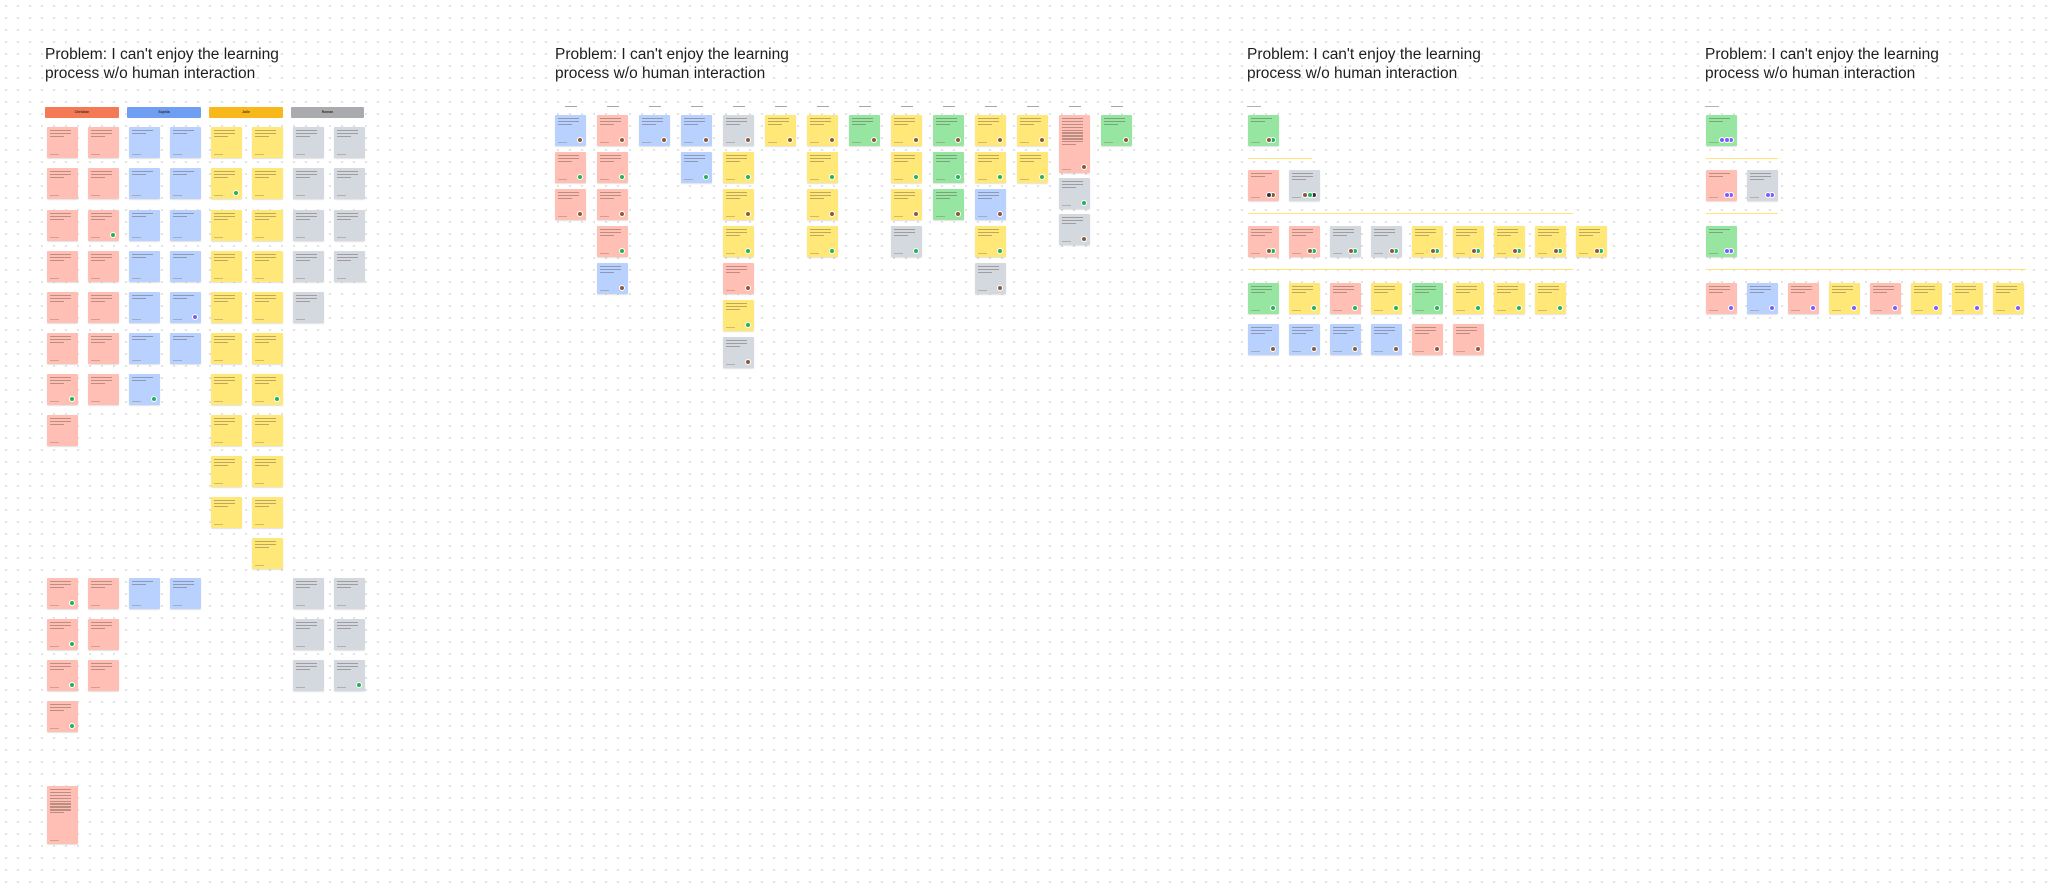 The image size is (2048, 885). I want to click on persona-header-sophia: Sophia, so click(164, 112).